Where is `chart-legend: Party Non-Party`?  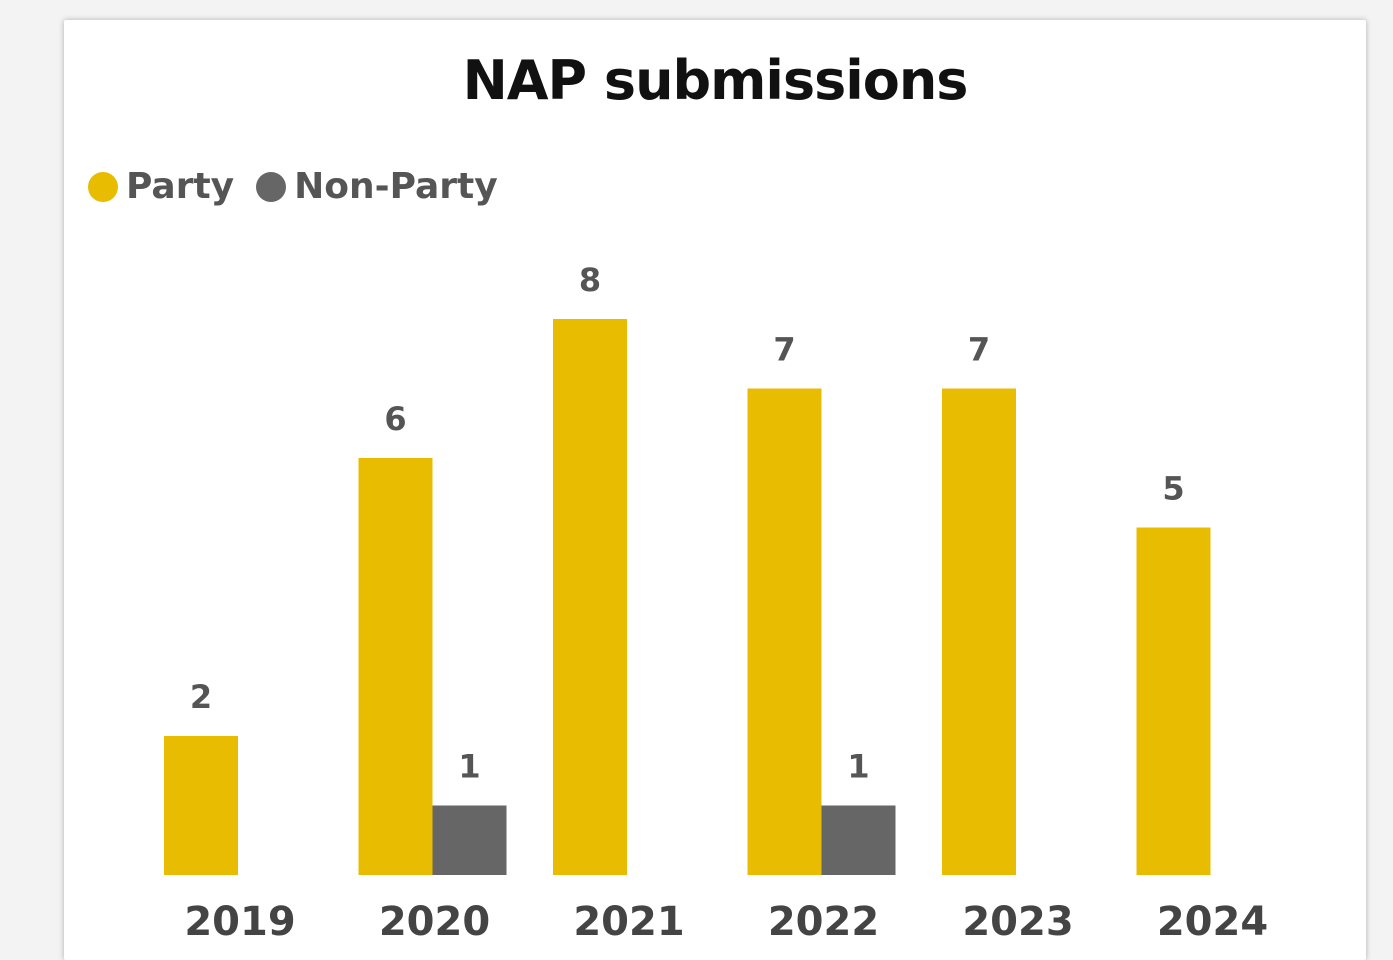 chart-legend: Party Non-Party is located at coordinates (293, 186).